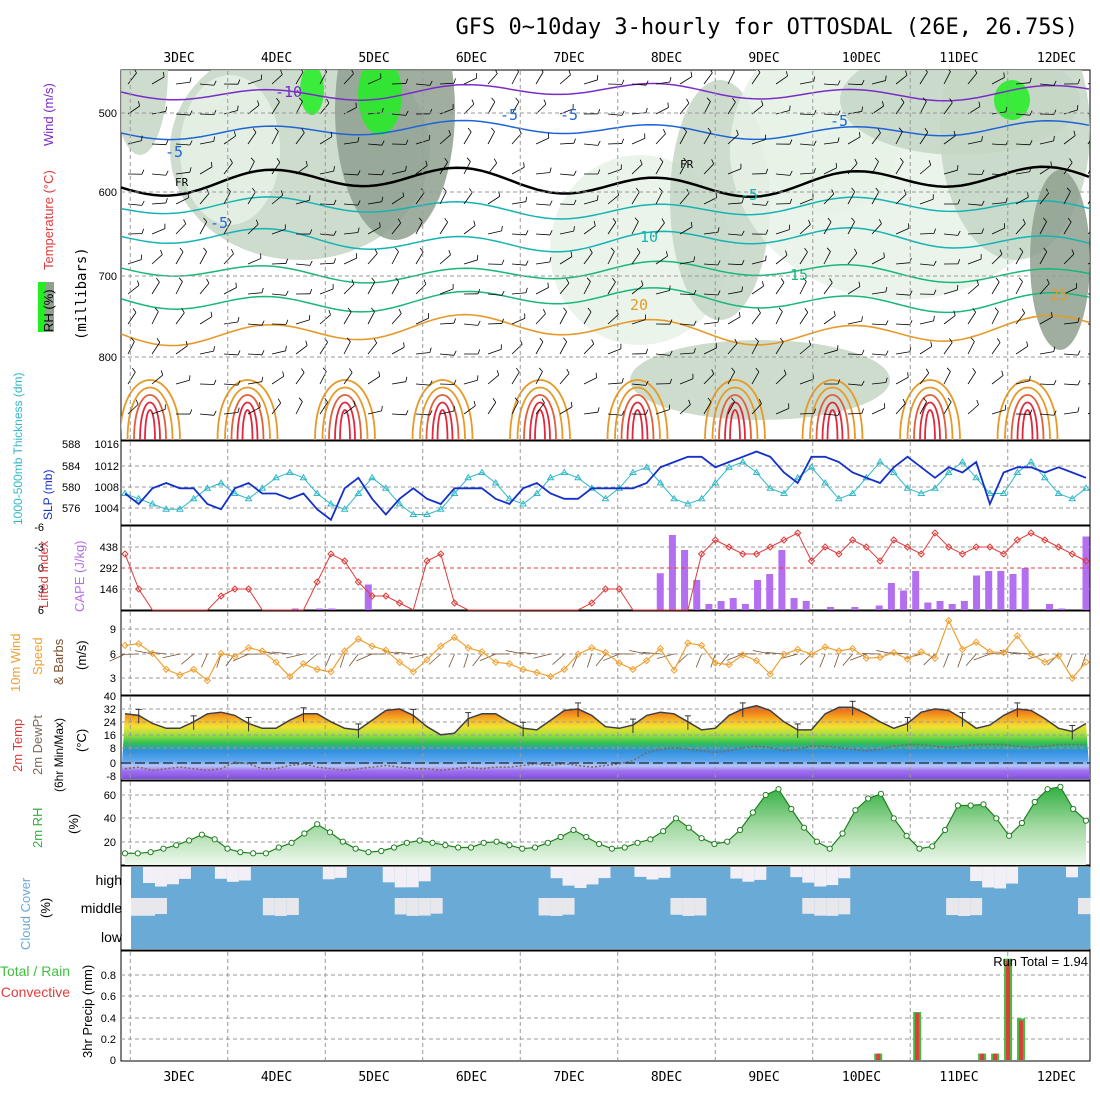  What do you see at coordinates (108, 277) in the screenshot?
I see `tick-label: 700` at bounding box center [108, 277].